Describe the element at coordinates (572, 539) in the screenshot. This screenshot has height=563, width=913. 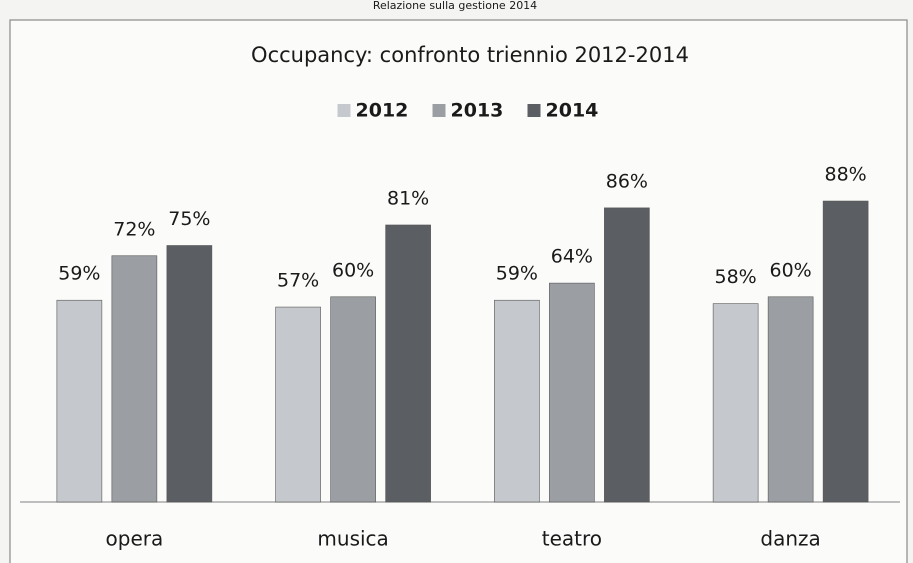
I see `x-tick-label: teatro` at that location.